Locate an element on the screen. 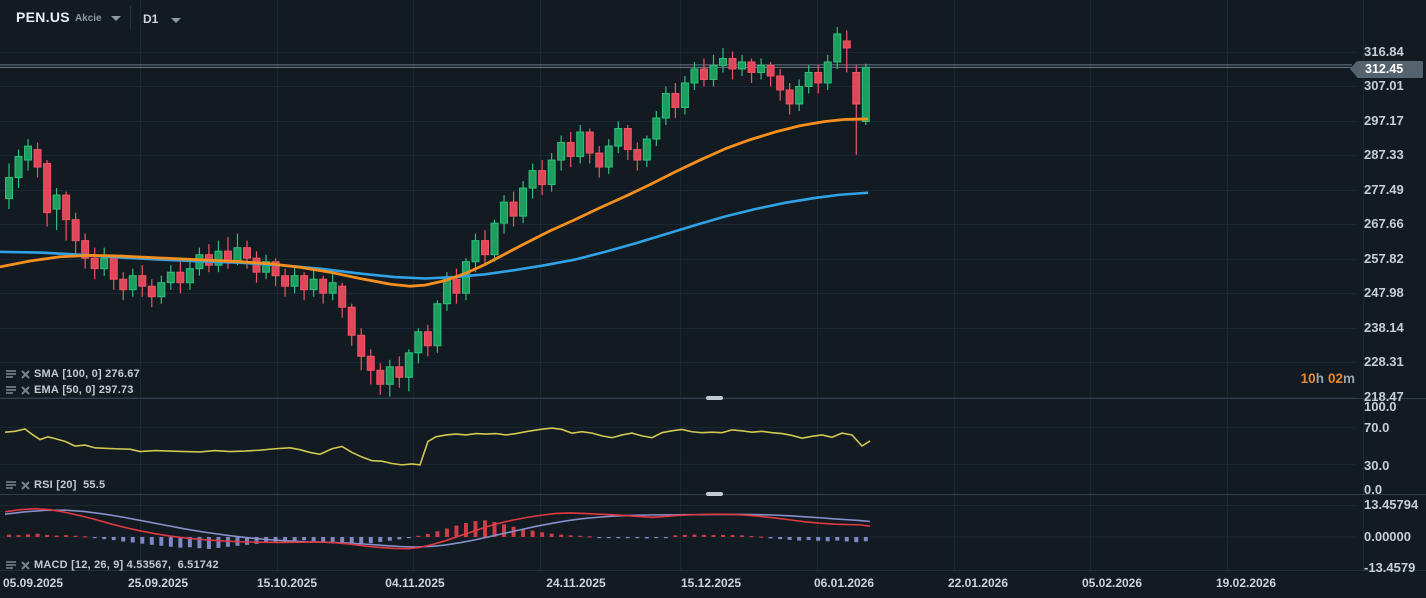  indicator-name: SMA is located at coordinates (47, 374).